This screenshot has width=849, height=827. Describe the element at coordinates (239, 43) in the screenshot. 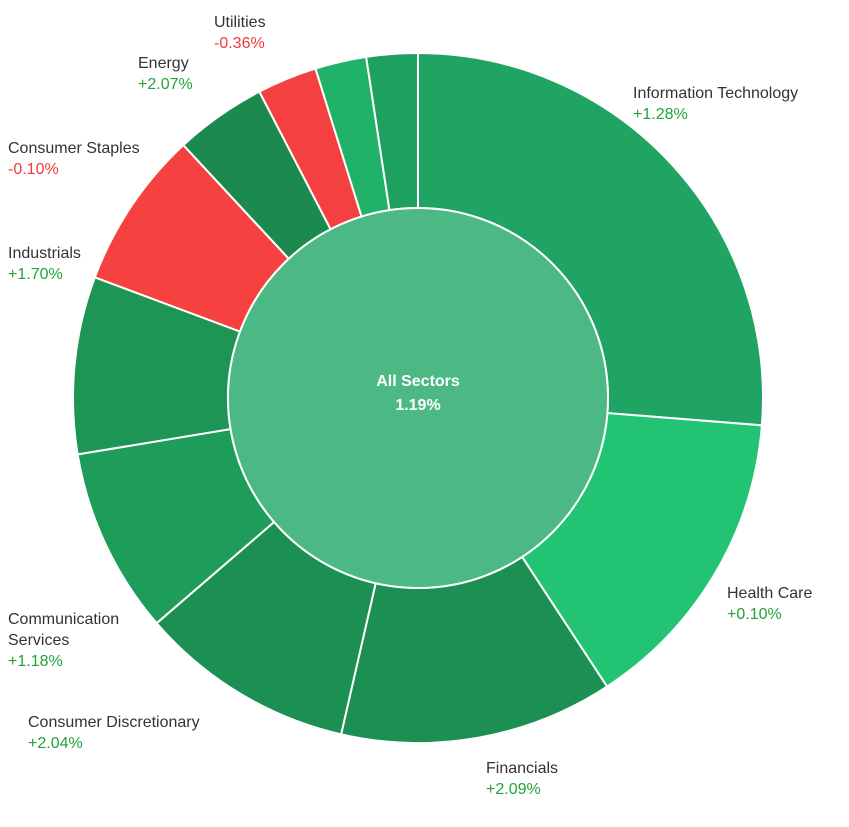

I see `sector-change: -0.36%` at that location.